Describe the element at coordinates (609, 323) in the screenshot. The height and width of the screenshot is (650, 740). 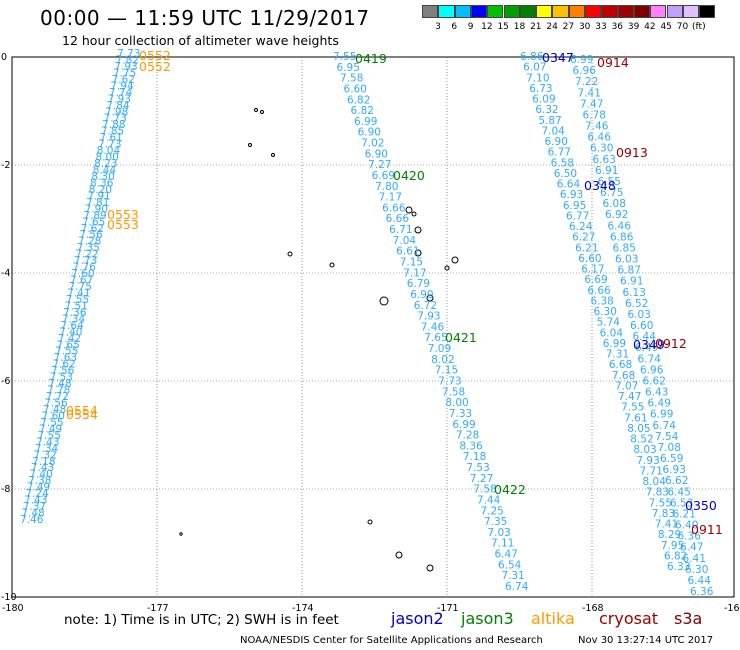
I see `swh-value: 5.74` at that location.